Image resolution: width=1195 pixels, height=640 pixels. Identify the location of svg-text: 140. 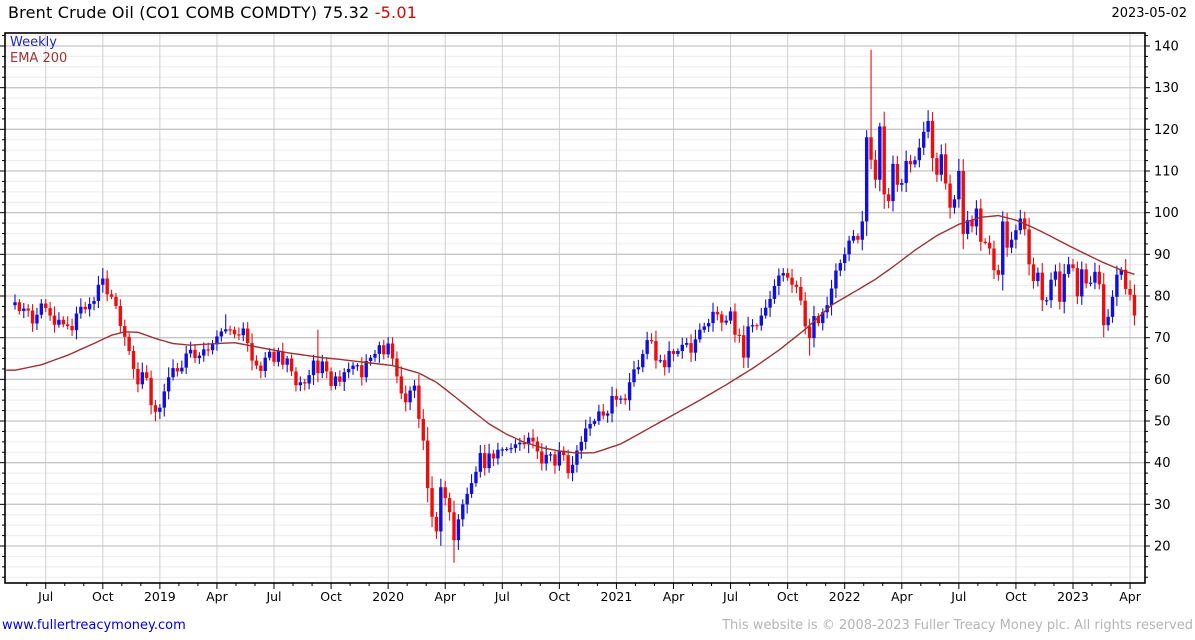
(1166, 47).